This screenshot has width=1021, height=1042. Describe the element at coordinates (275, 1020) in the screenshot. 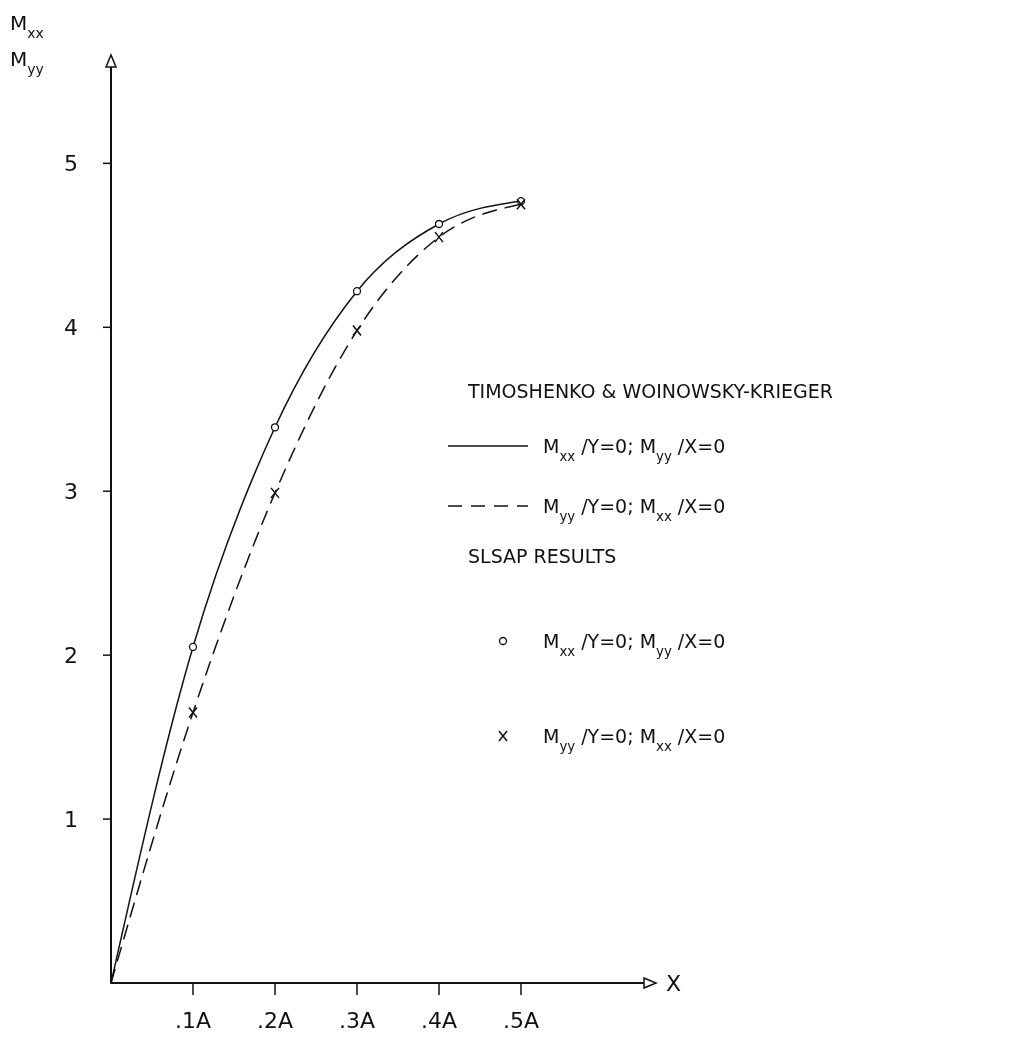

I see `x-tick-label: .2A` at that location.